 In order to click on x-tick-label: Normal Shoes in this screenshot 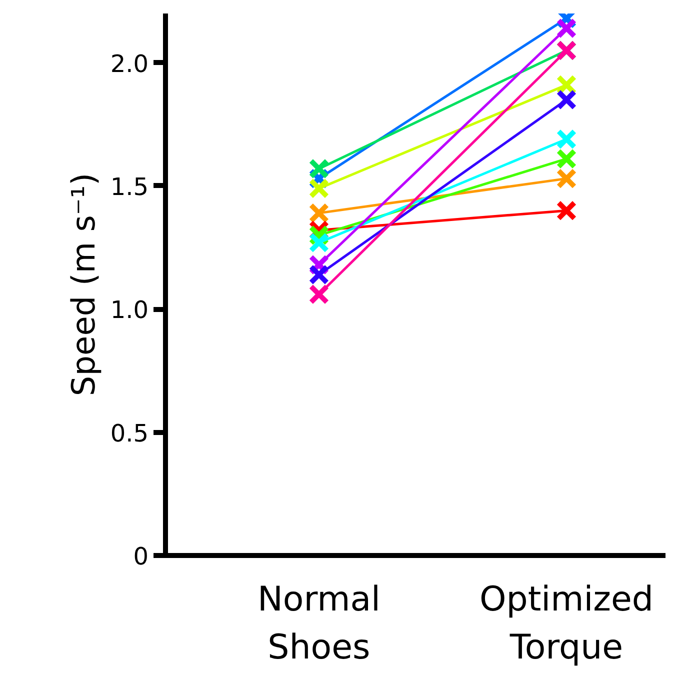, I will do `click(318, 624)`.